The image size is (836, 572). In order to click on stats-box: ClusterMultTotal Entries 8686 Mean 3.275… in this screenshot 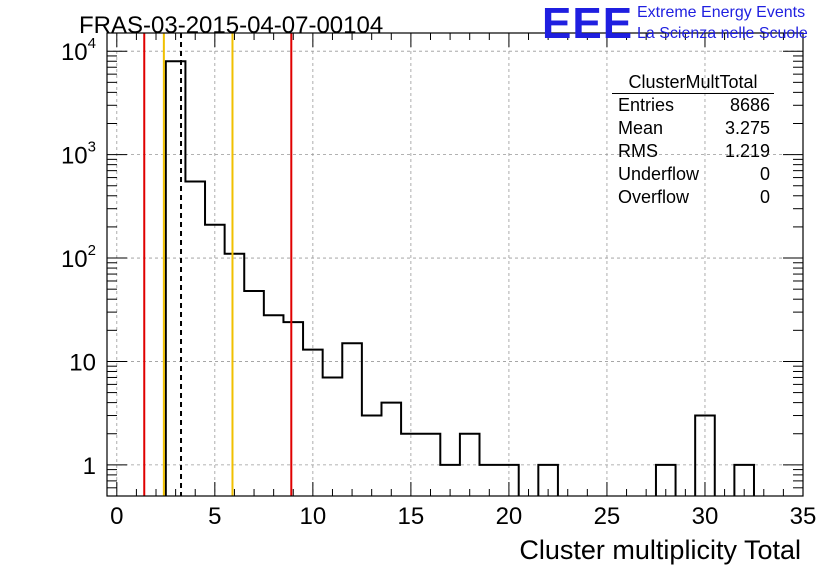, I will do `click(693, 140)`.